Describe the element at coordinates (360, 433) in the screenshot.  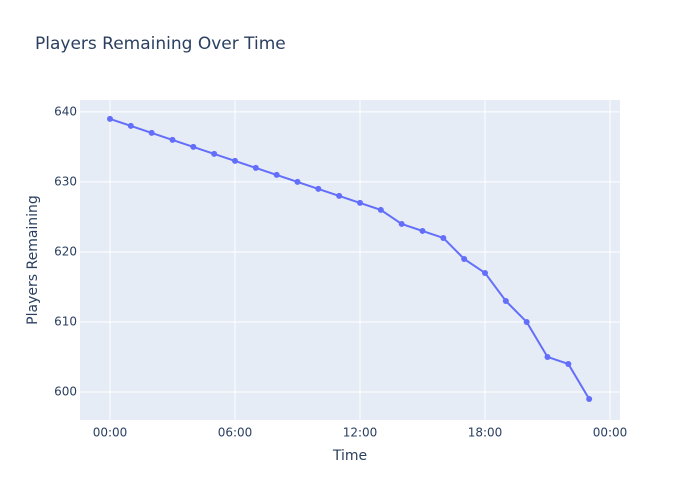
I see `x-tick-label: 12:00` at that location.